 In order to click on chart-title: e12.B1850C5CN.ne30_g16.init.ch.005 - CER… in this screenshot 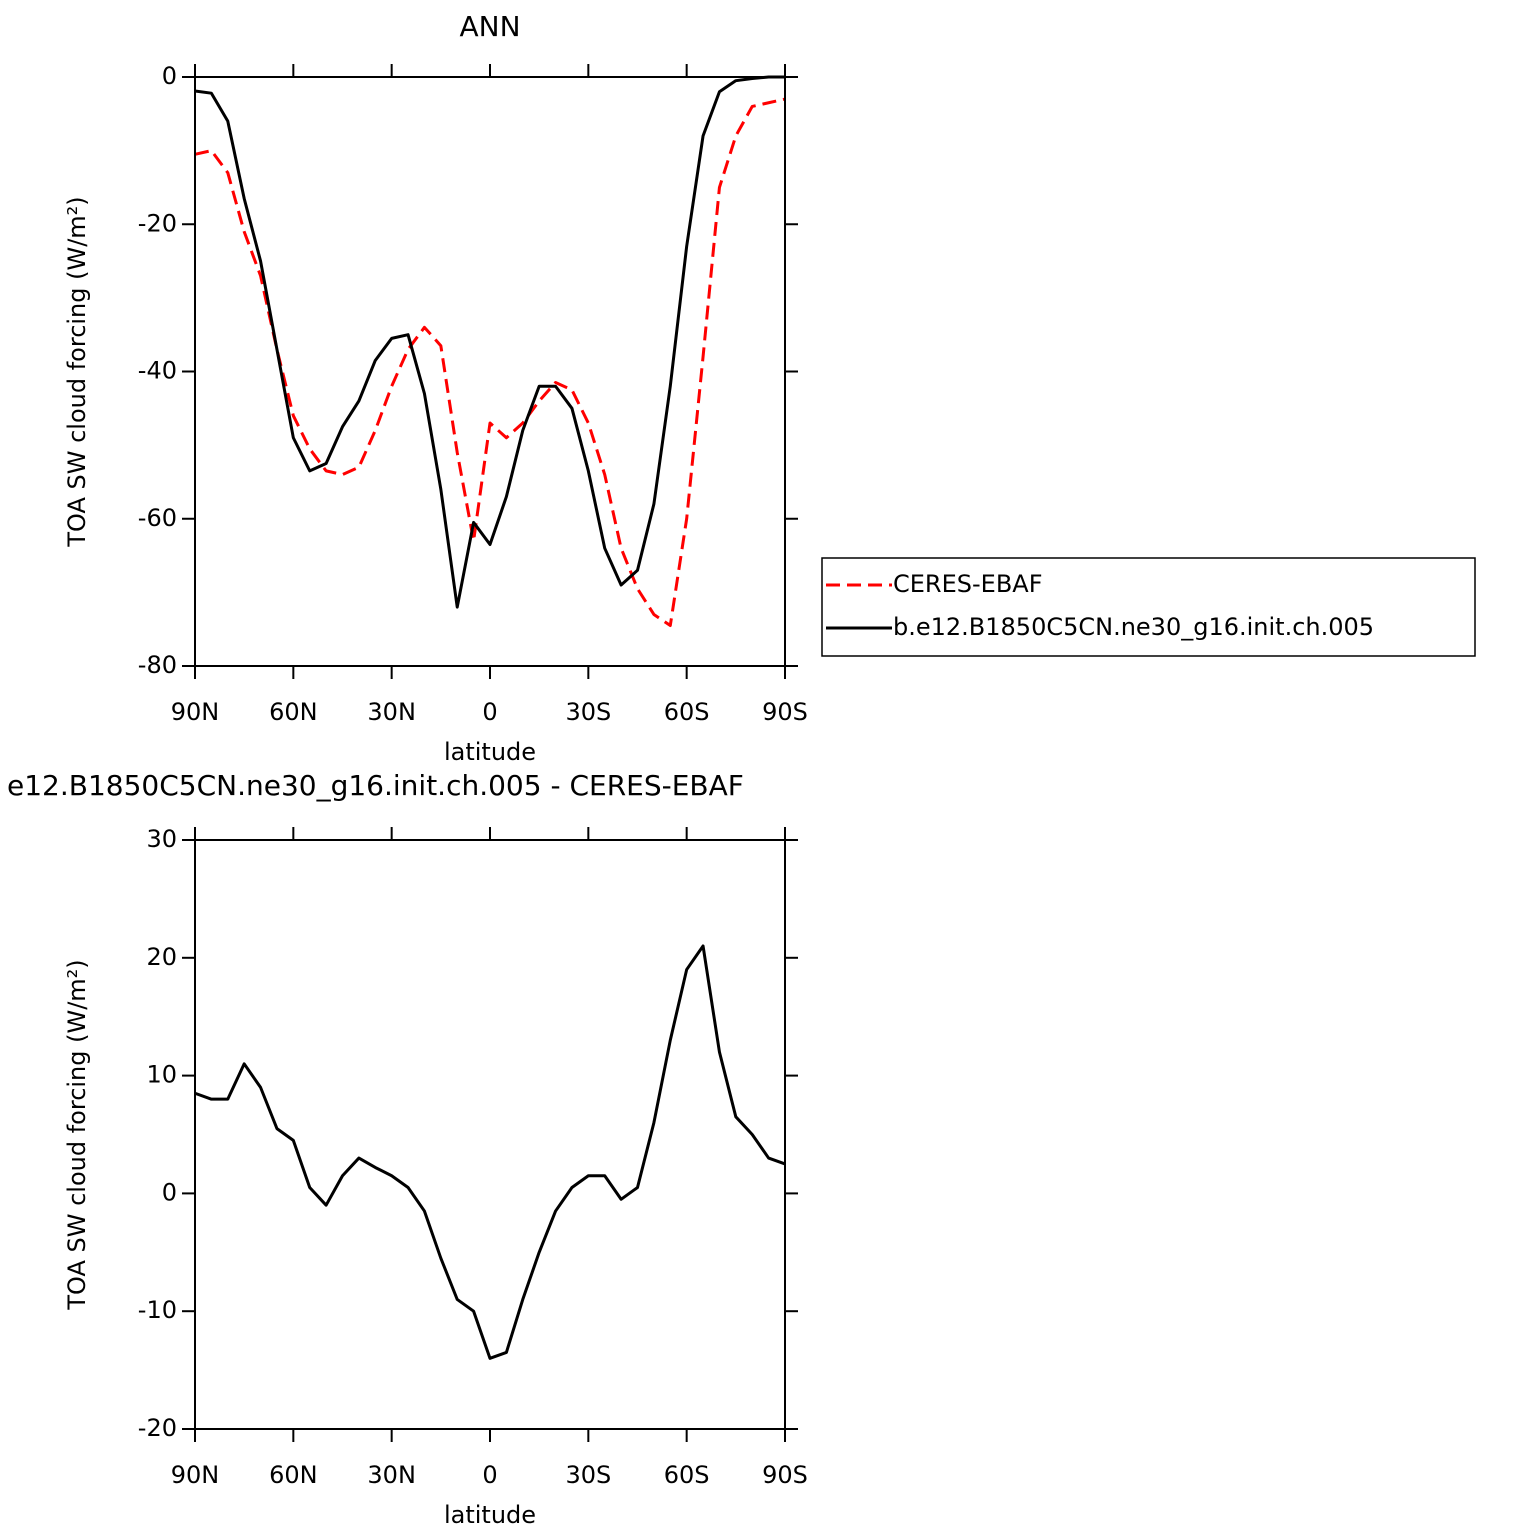, I will do `click(375, 785)`.